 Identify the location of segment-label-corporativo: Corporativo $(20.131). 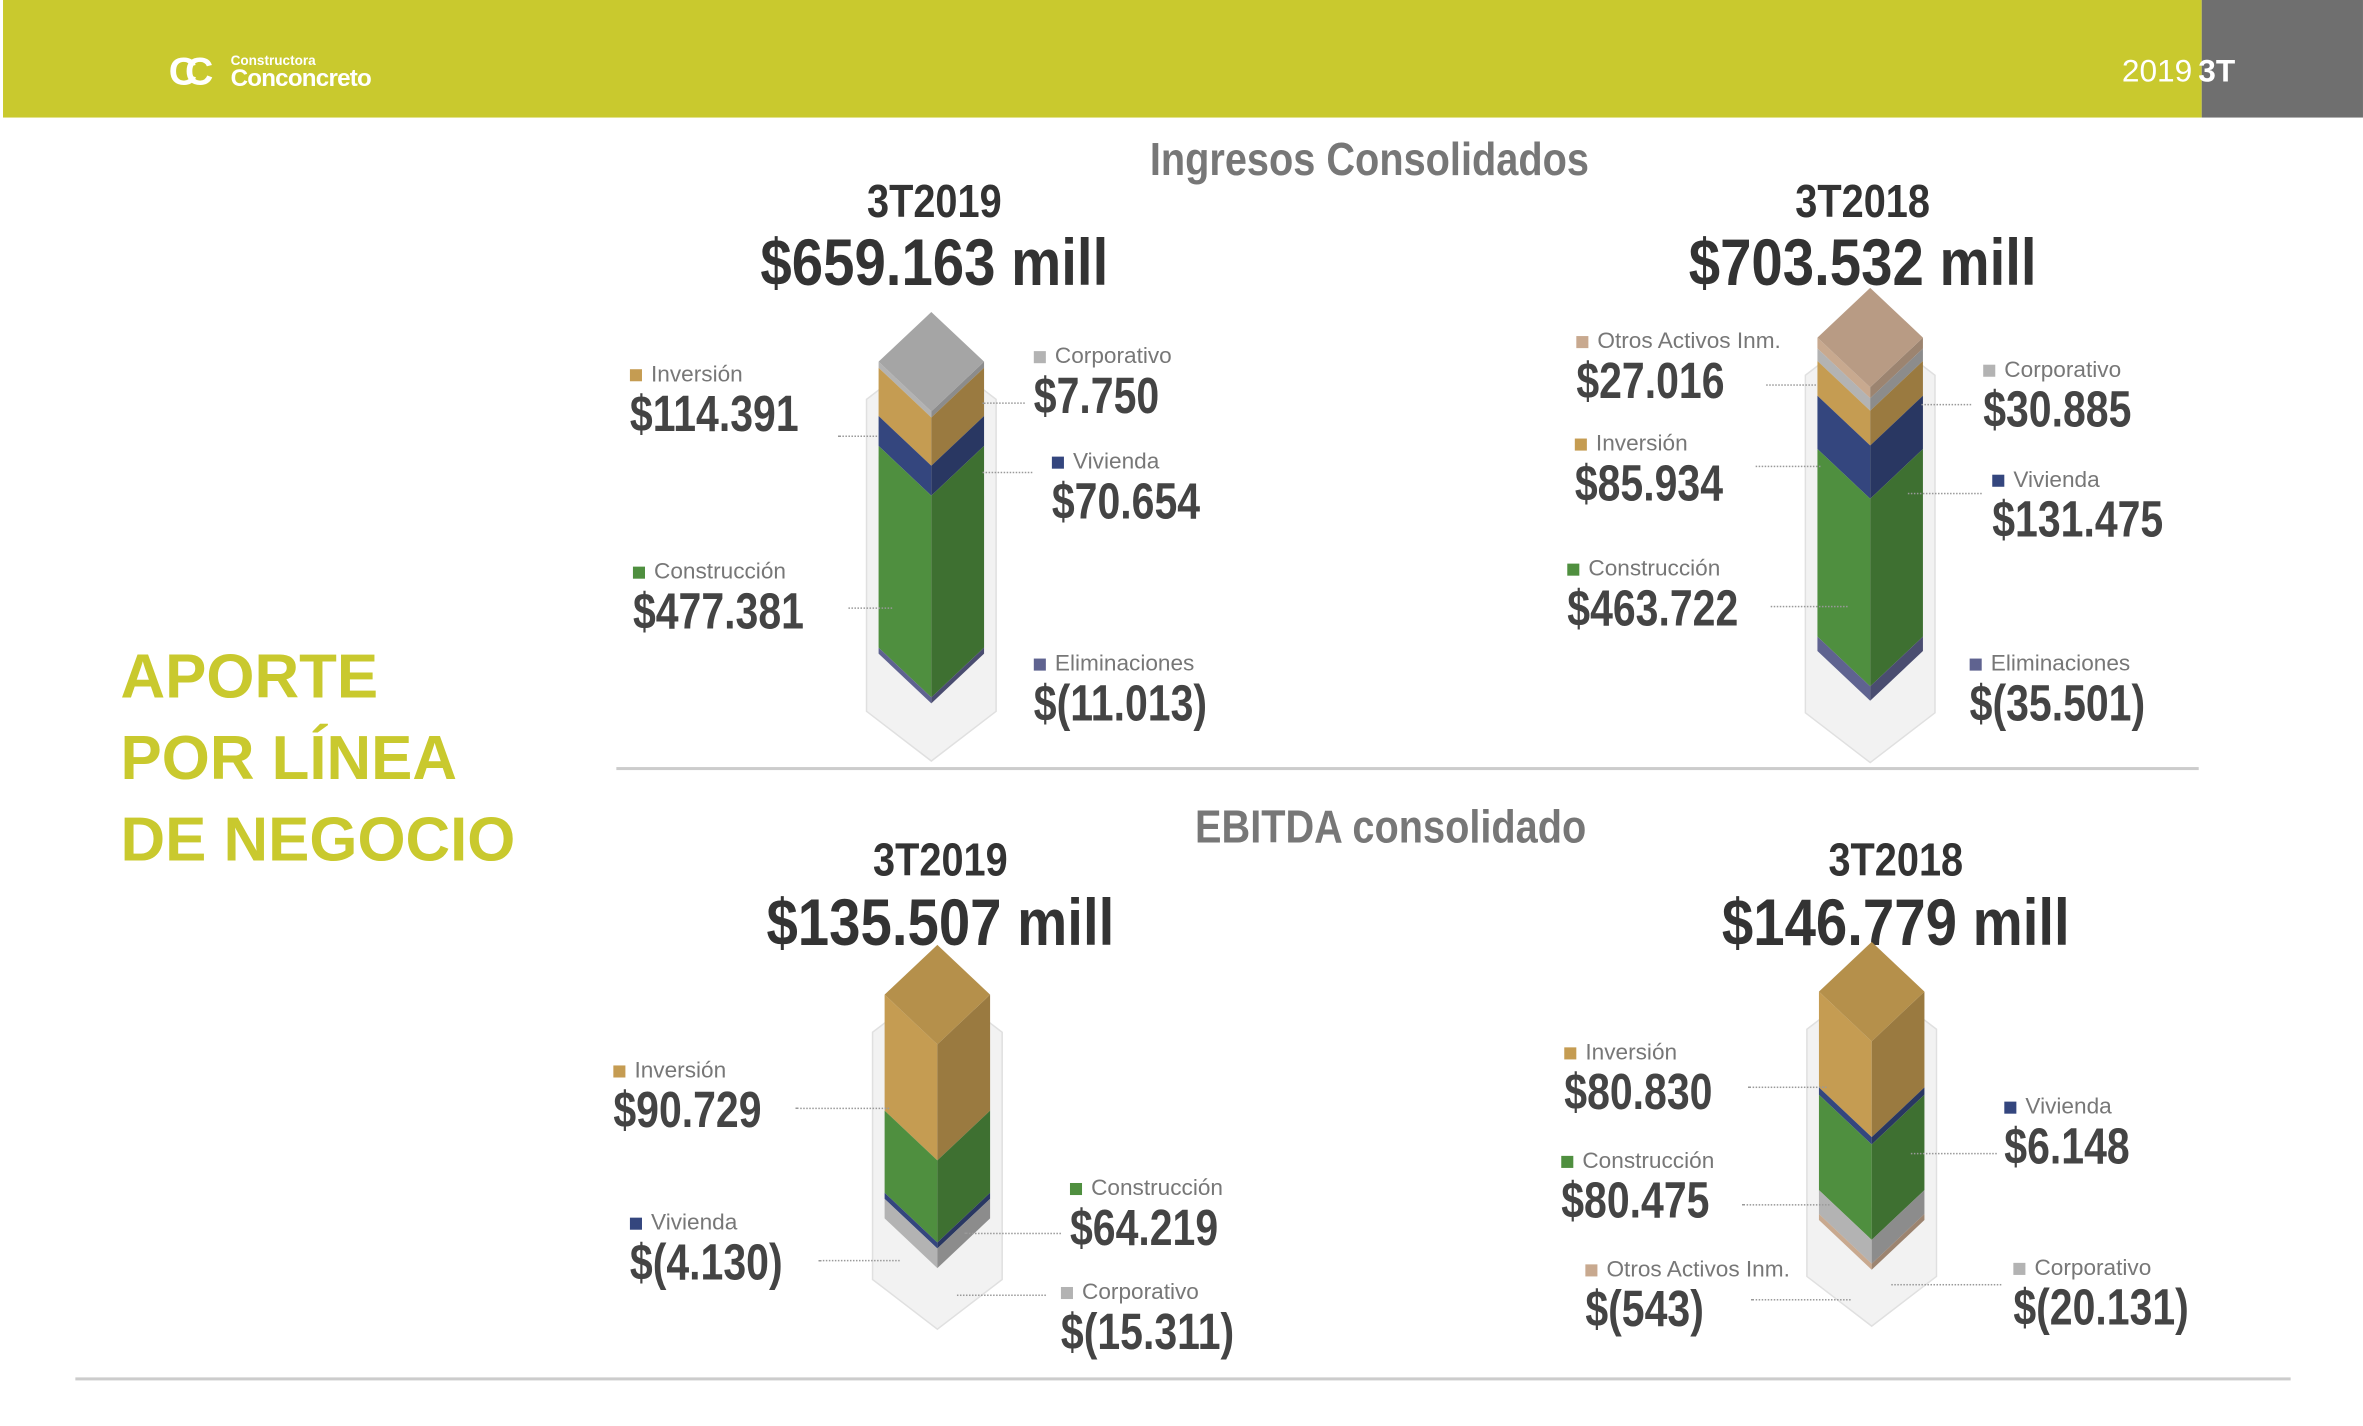
(2122, 1295).